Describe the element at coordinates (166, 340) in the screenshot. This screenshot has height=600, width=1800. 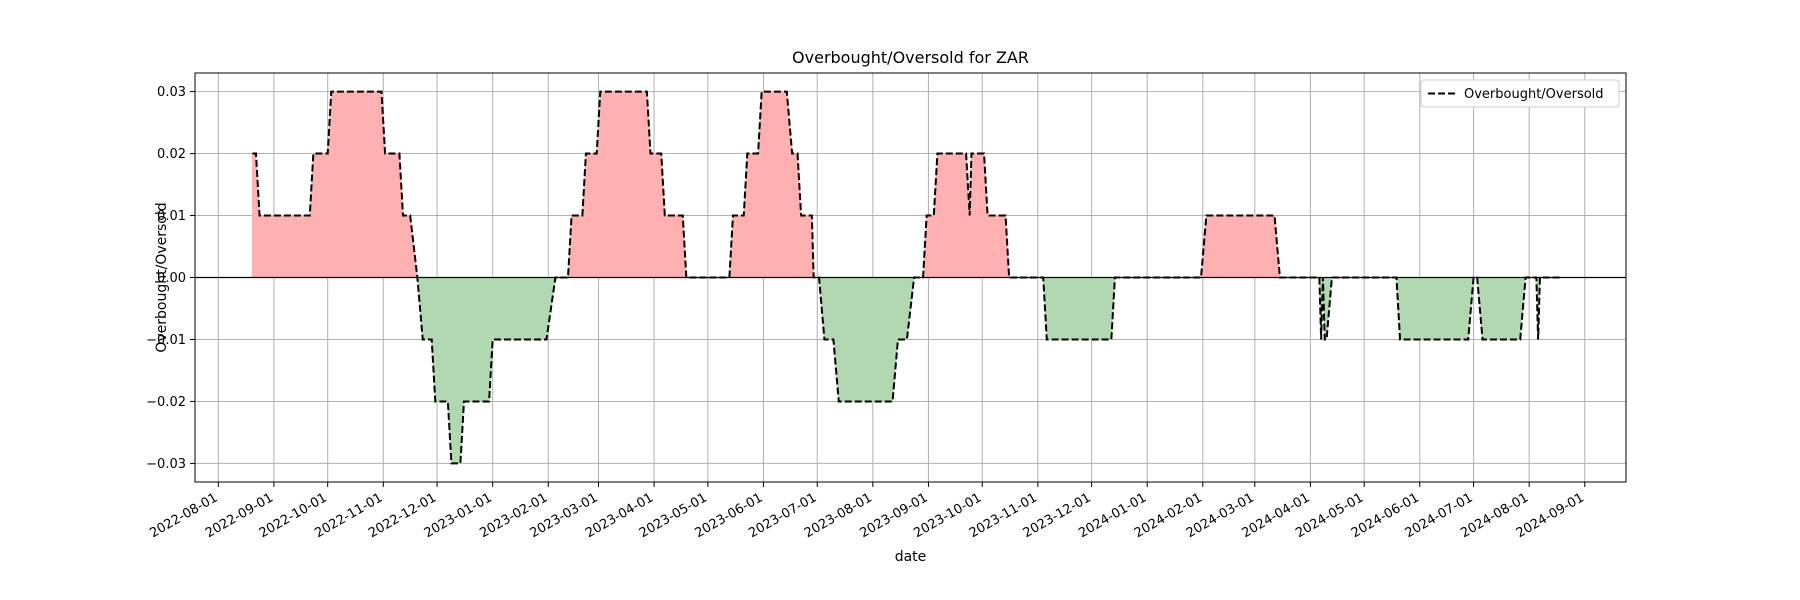
I see `y-tick-label: −0.01` at that location.